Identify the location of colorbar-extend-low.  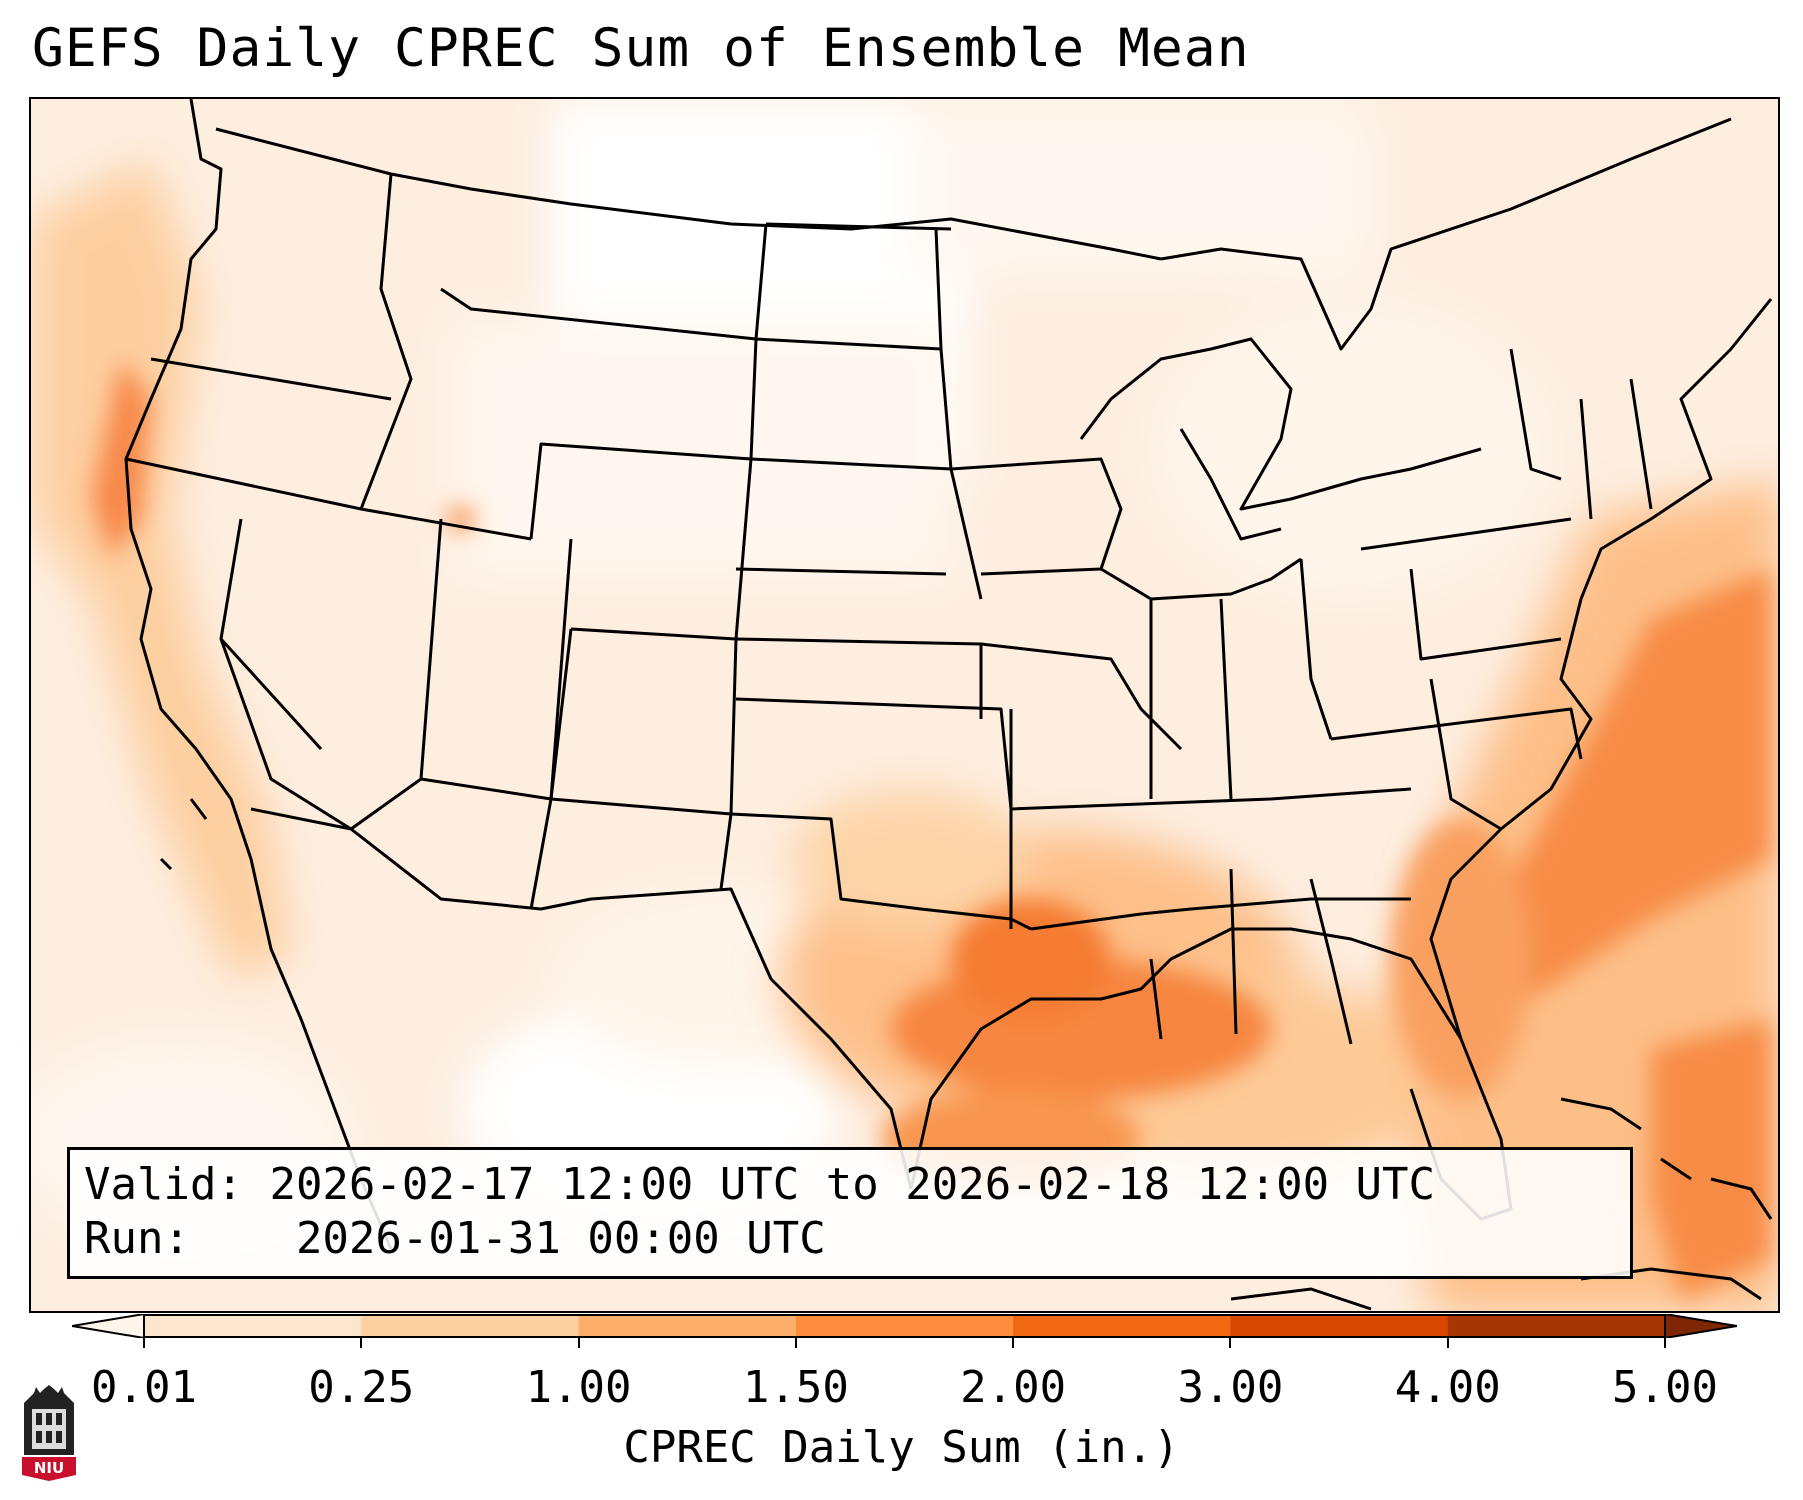
(108, 1326).